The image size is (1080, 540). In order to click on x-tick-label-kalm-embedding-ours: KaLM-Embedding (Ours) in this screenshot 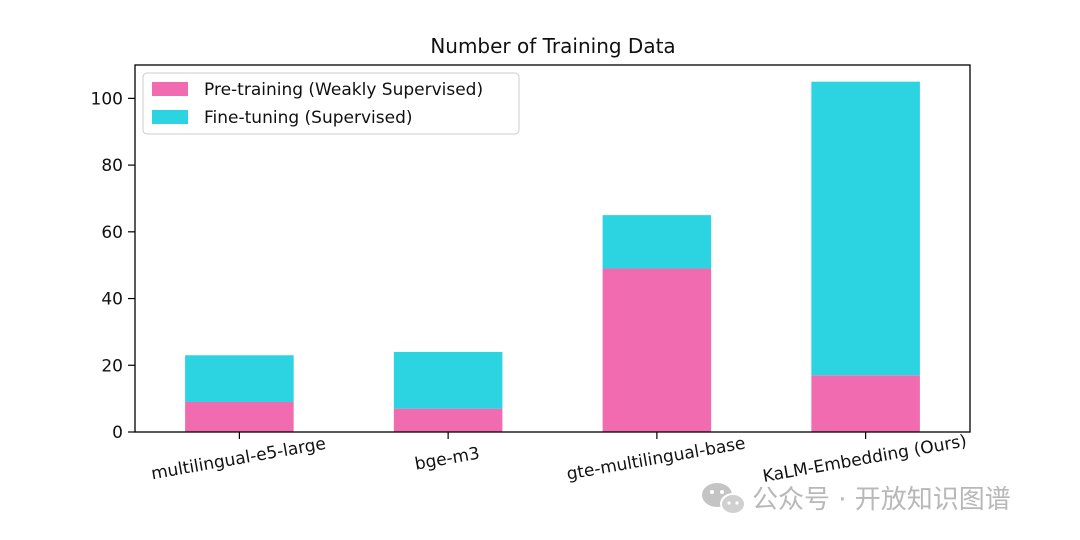, I will do `click(864, 459)`.